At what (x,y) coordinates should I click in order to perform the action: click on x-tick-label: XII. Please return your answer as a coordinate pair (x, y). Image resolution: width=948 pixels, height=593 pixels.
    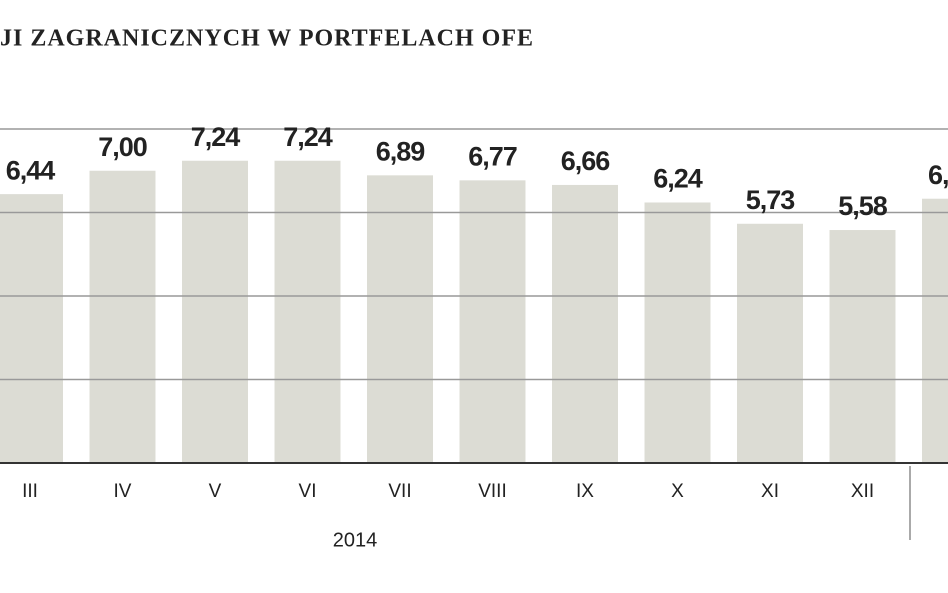
    Looking at the image, I should click on (862, 491).